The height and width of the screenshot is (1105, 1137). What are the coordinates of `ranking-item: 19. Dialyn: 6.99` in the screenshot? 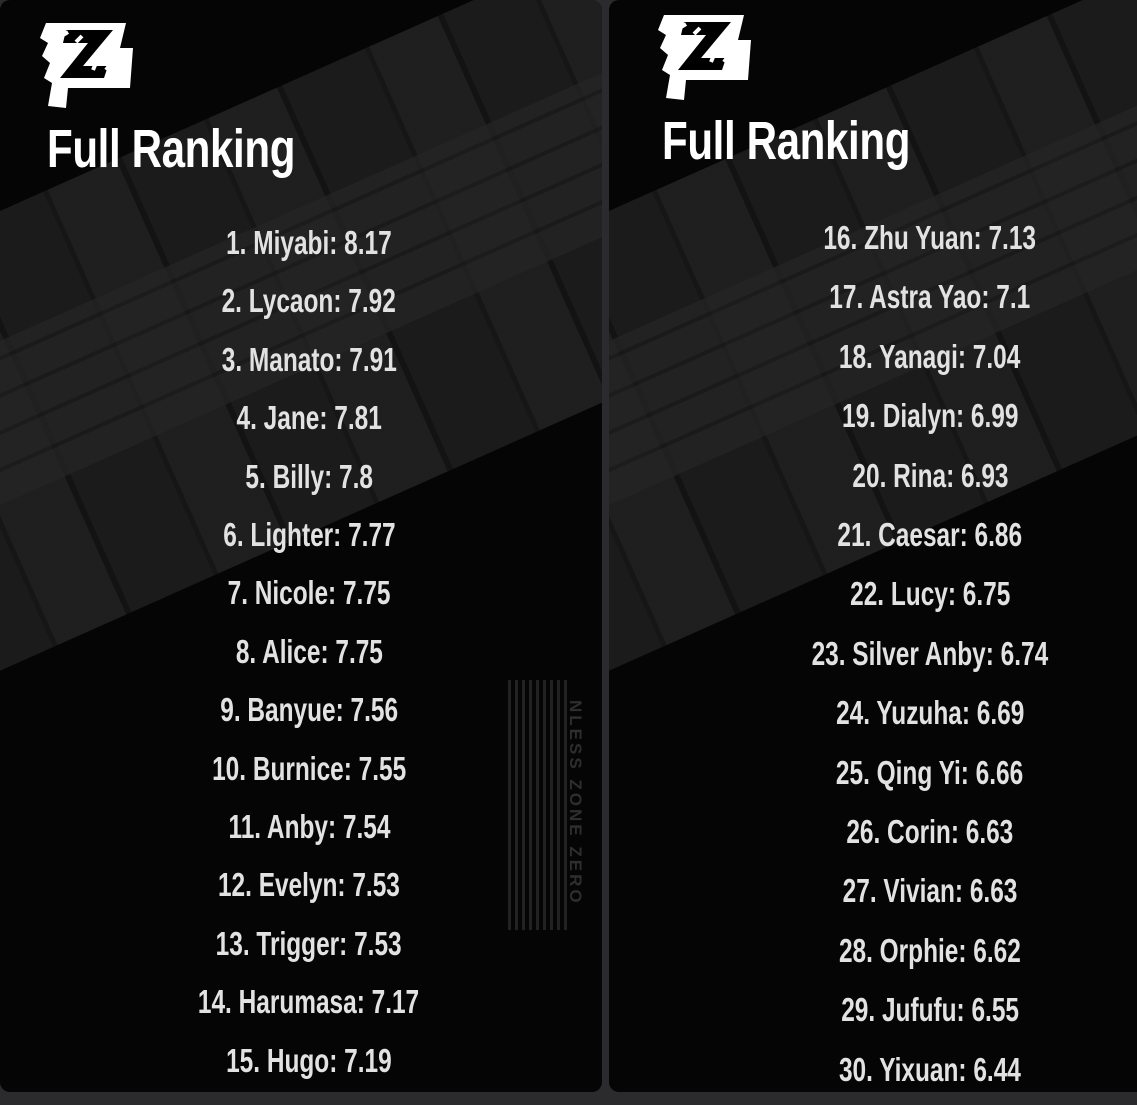 It's located at (901, 416).